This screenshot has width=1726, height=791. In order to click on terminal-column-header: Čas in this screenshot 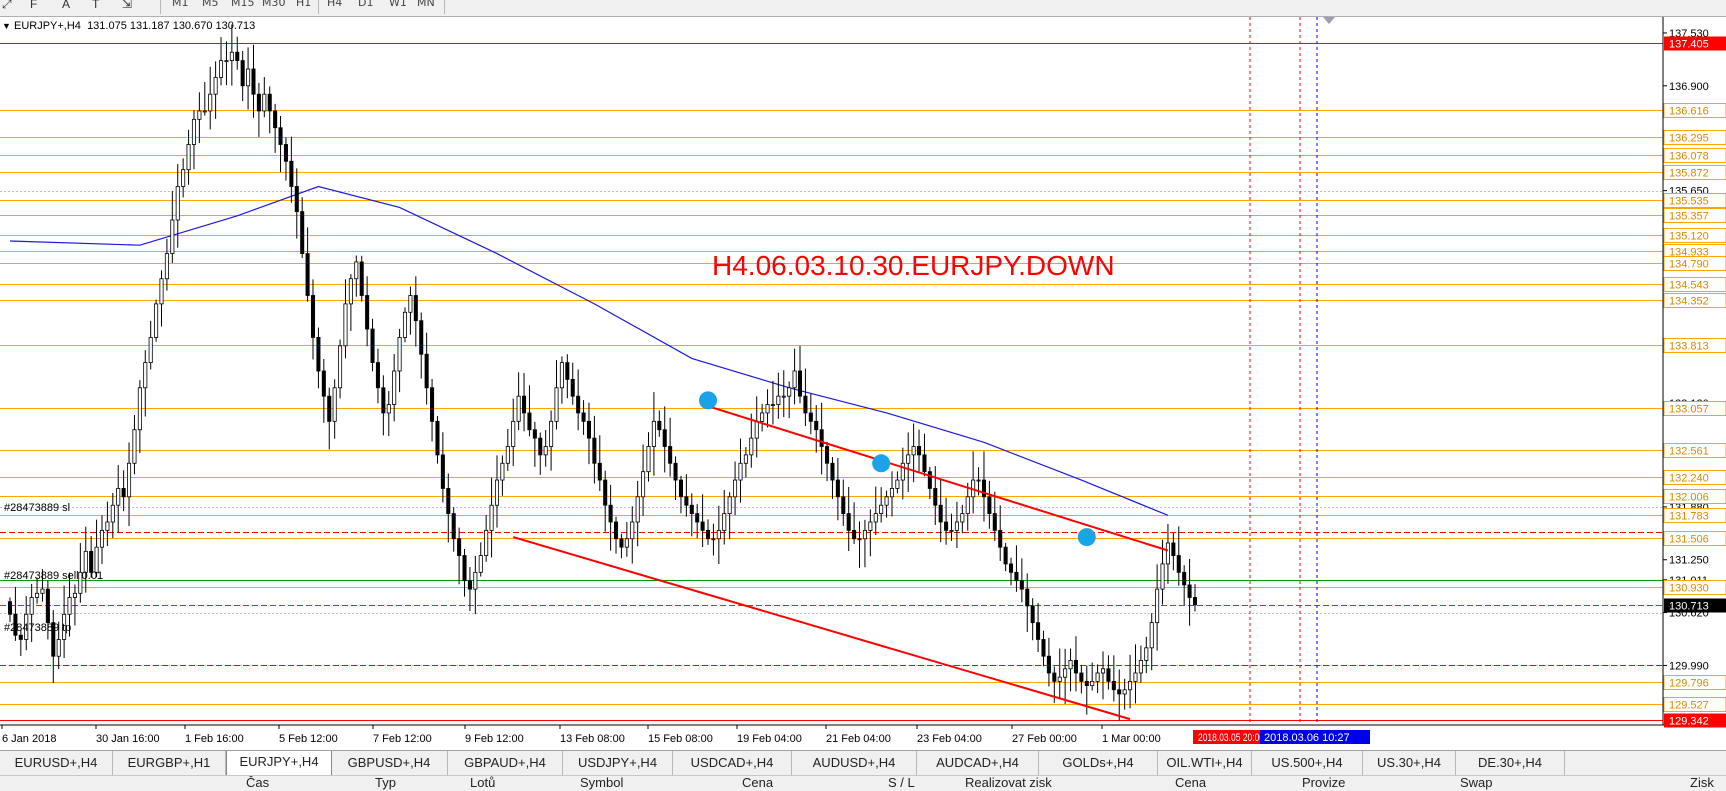, I will do `click(258, 782)`.